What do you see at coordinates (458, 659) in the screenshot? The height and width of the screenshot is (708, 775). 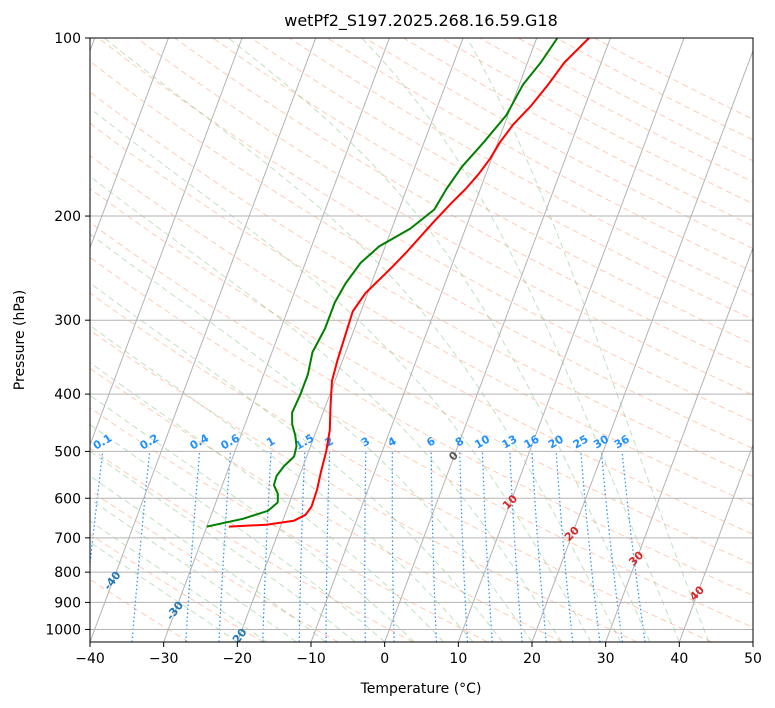 I see `x-tick-label: 10` at bounding box center [458, 659].